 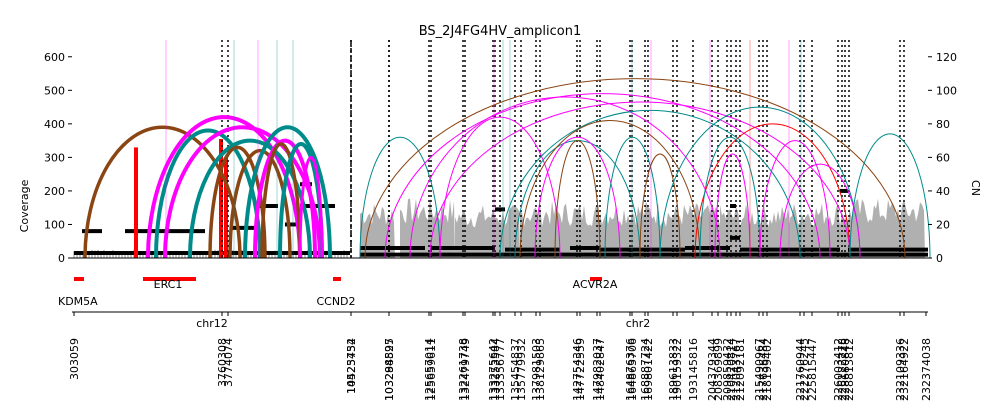 I want to click on x-tick-label: 103284525, so click(x=389, y=369).